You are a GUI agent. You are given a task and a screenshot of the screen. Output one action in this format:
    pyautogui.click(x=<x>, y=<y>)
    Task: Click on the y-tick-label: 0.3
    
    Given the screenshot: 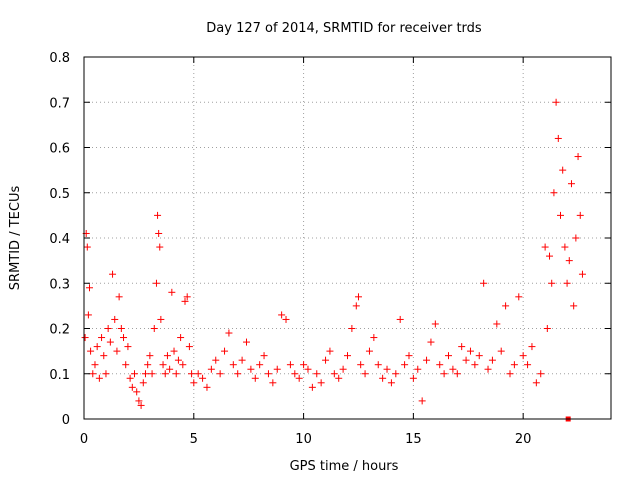 What is the action you would take?
    pyautogui.click(x=59, y=284)
    